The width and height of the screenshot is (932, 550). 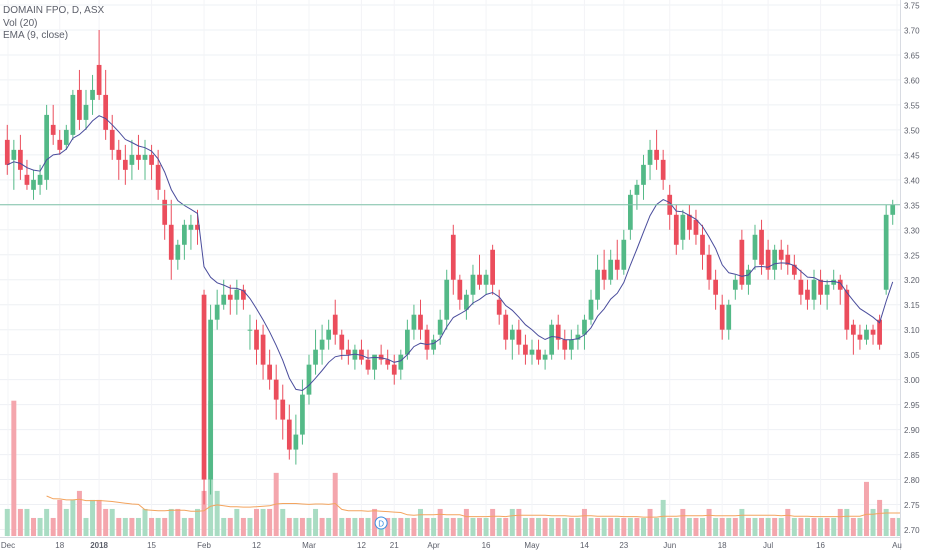 I want to click on price-tick-label: 3.30, so click(x=912, y=230).